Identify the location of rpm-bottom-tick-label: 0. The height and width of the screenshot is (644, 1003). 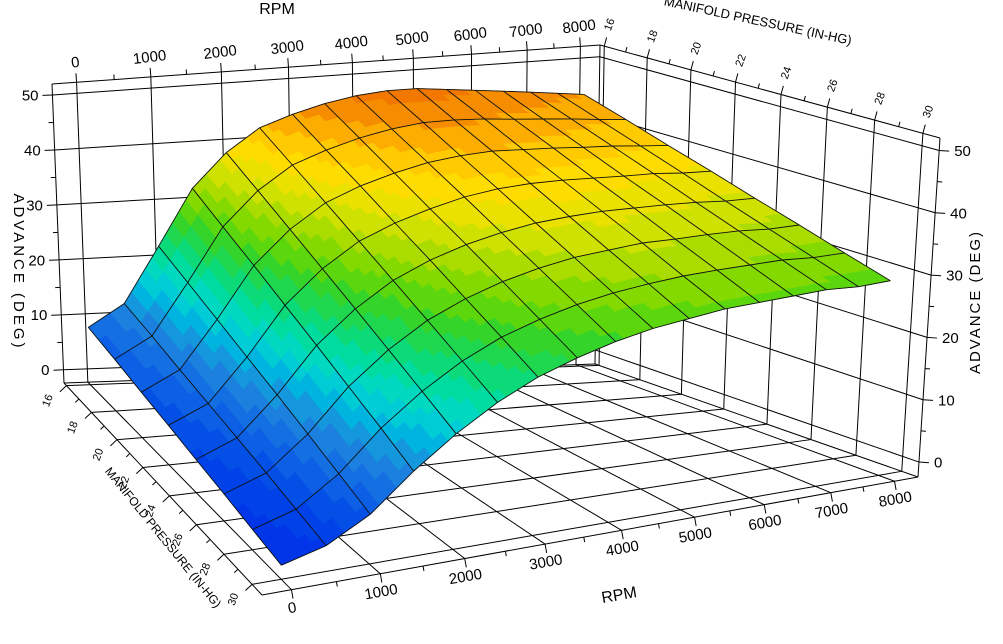
(292, 608).